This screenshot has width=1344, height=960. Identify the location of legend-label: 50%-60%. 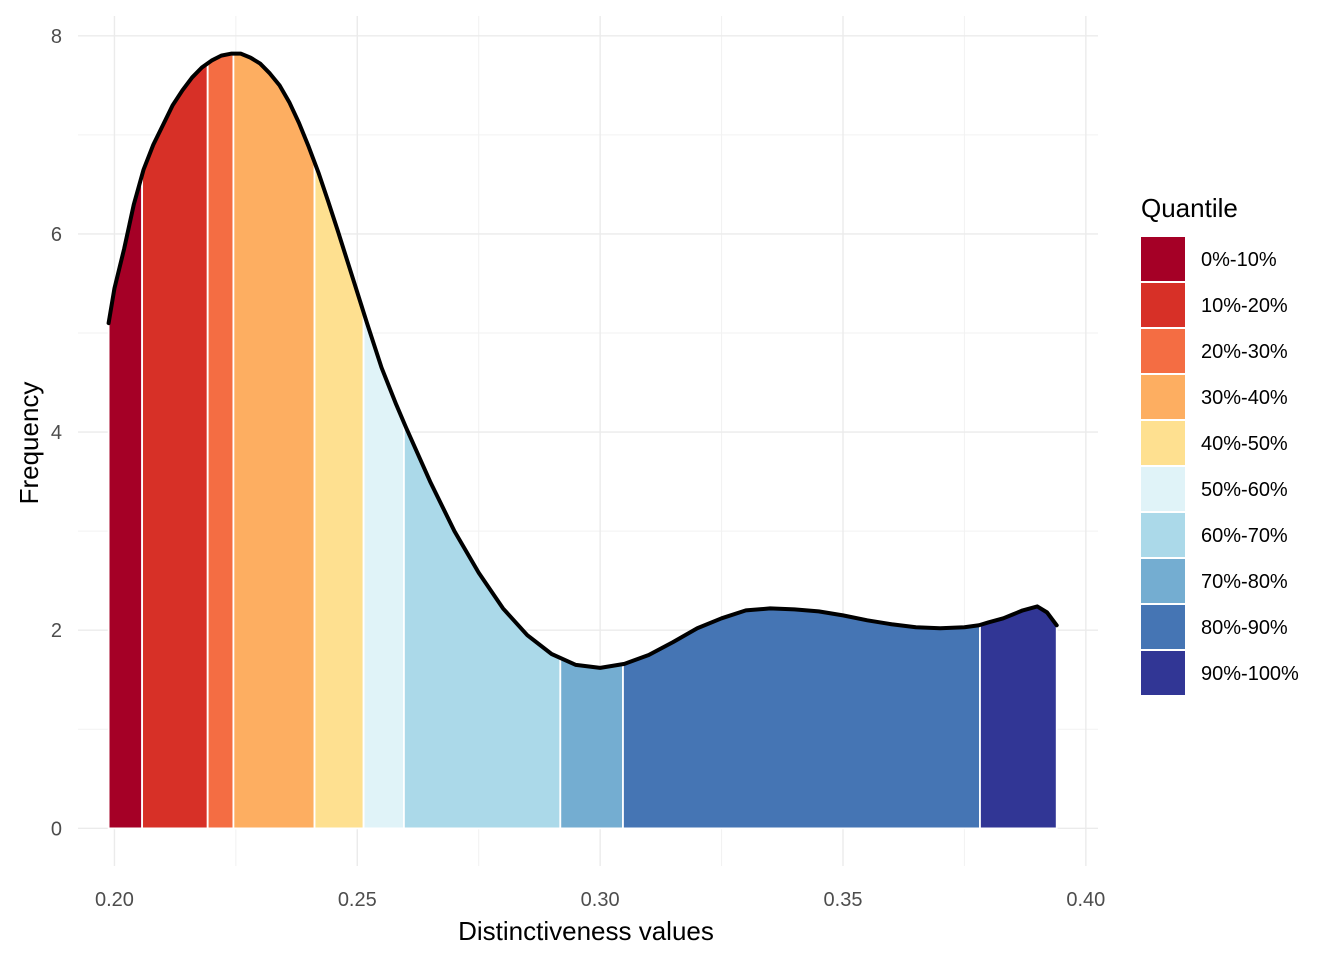
(1244, 490).